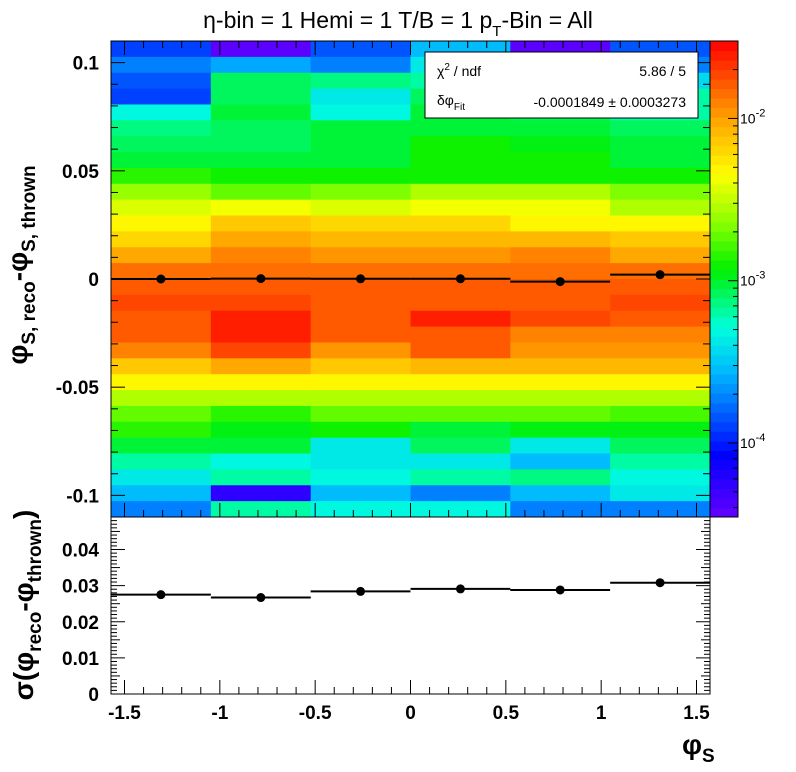 The width and height of the screenshot is (796, 772). Describe the element at coordinates (698, 748) in the screenshot. I see `x-axis-title: φS` at that location.